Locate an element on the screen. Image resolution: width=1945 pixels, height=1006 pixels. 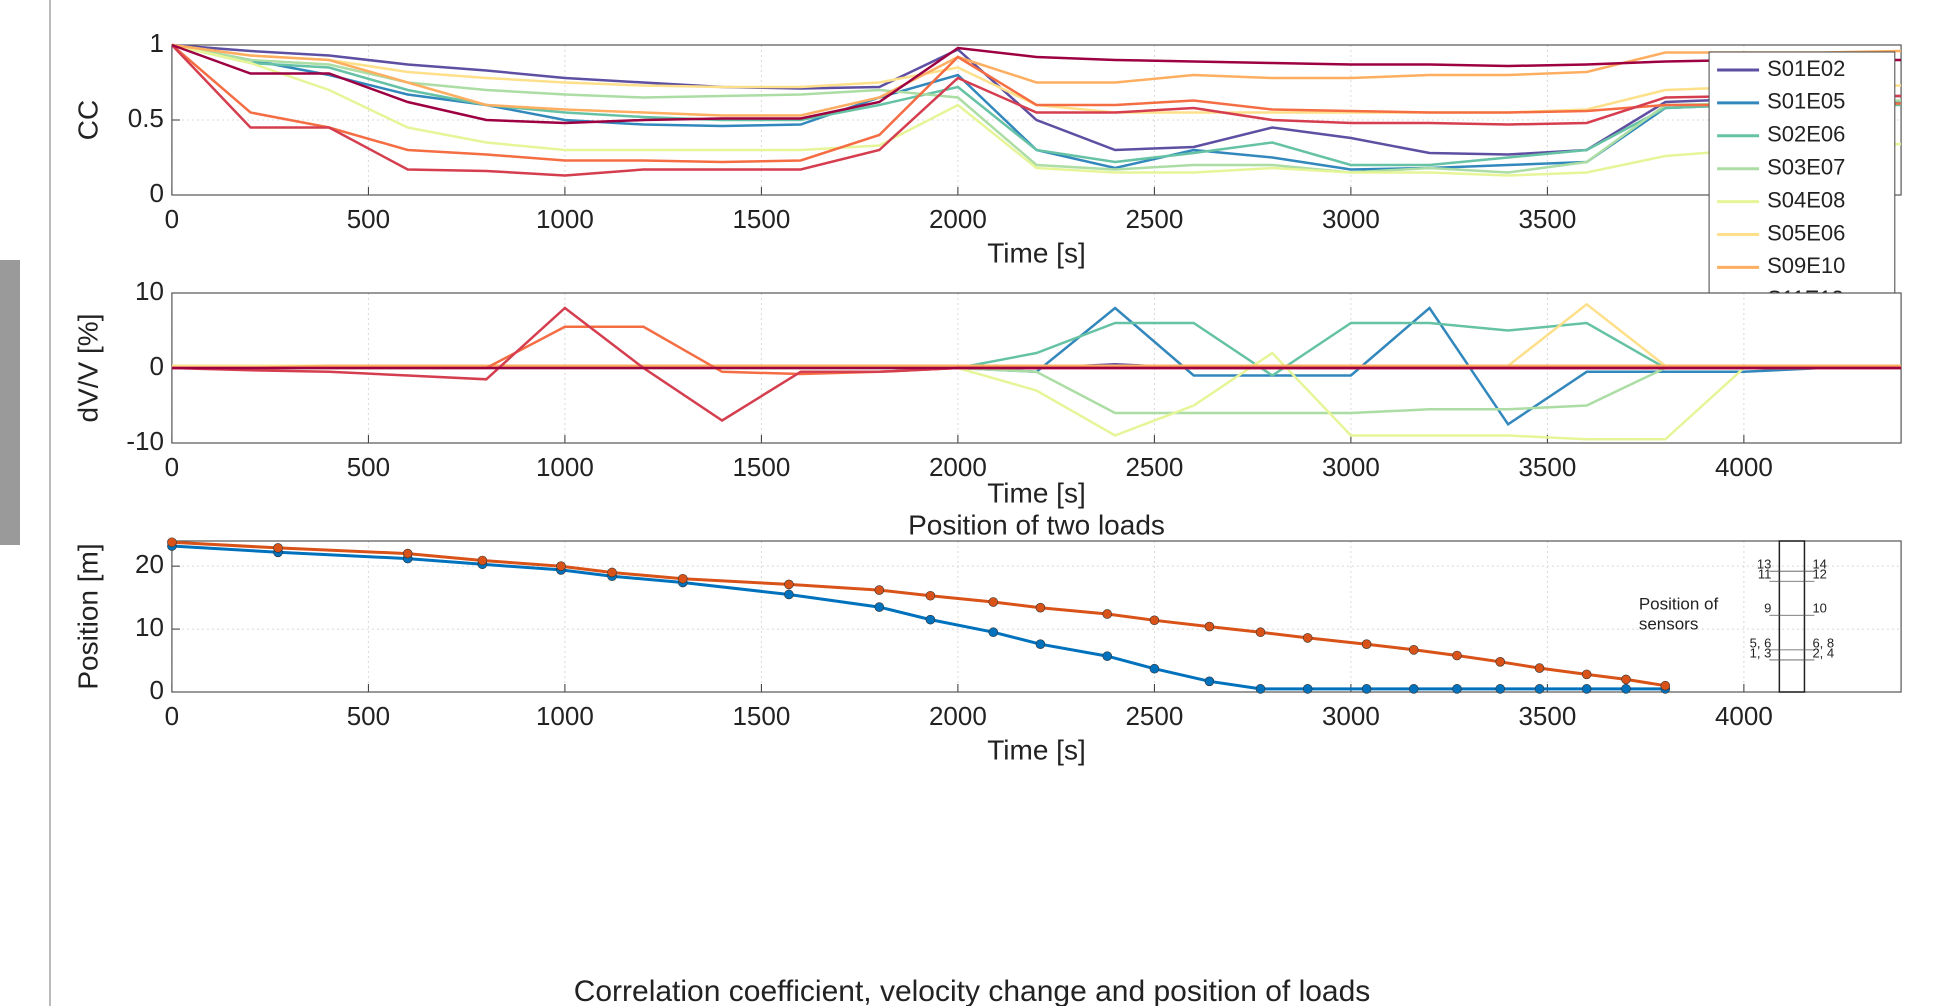
legend-label: S05E06 is located at coordinates (1806, 232).